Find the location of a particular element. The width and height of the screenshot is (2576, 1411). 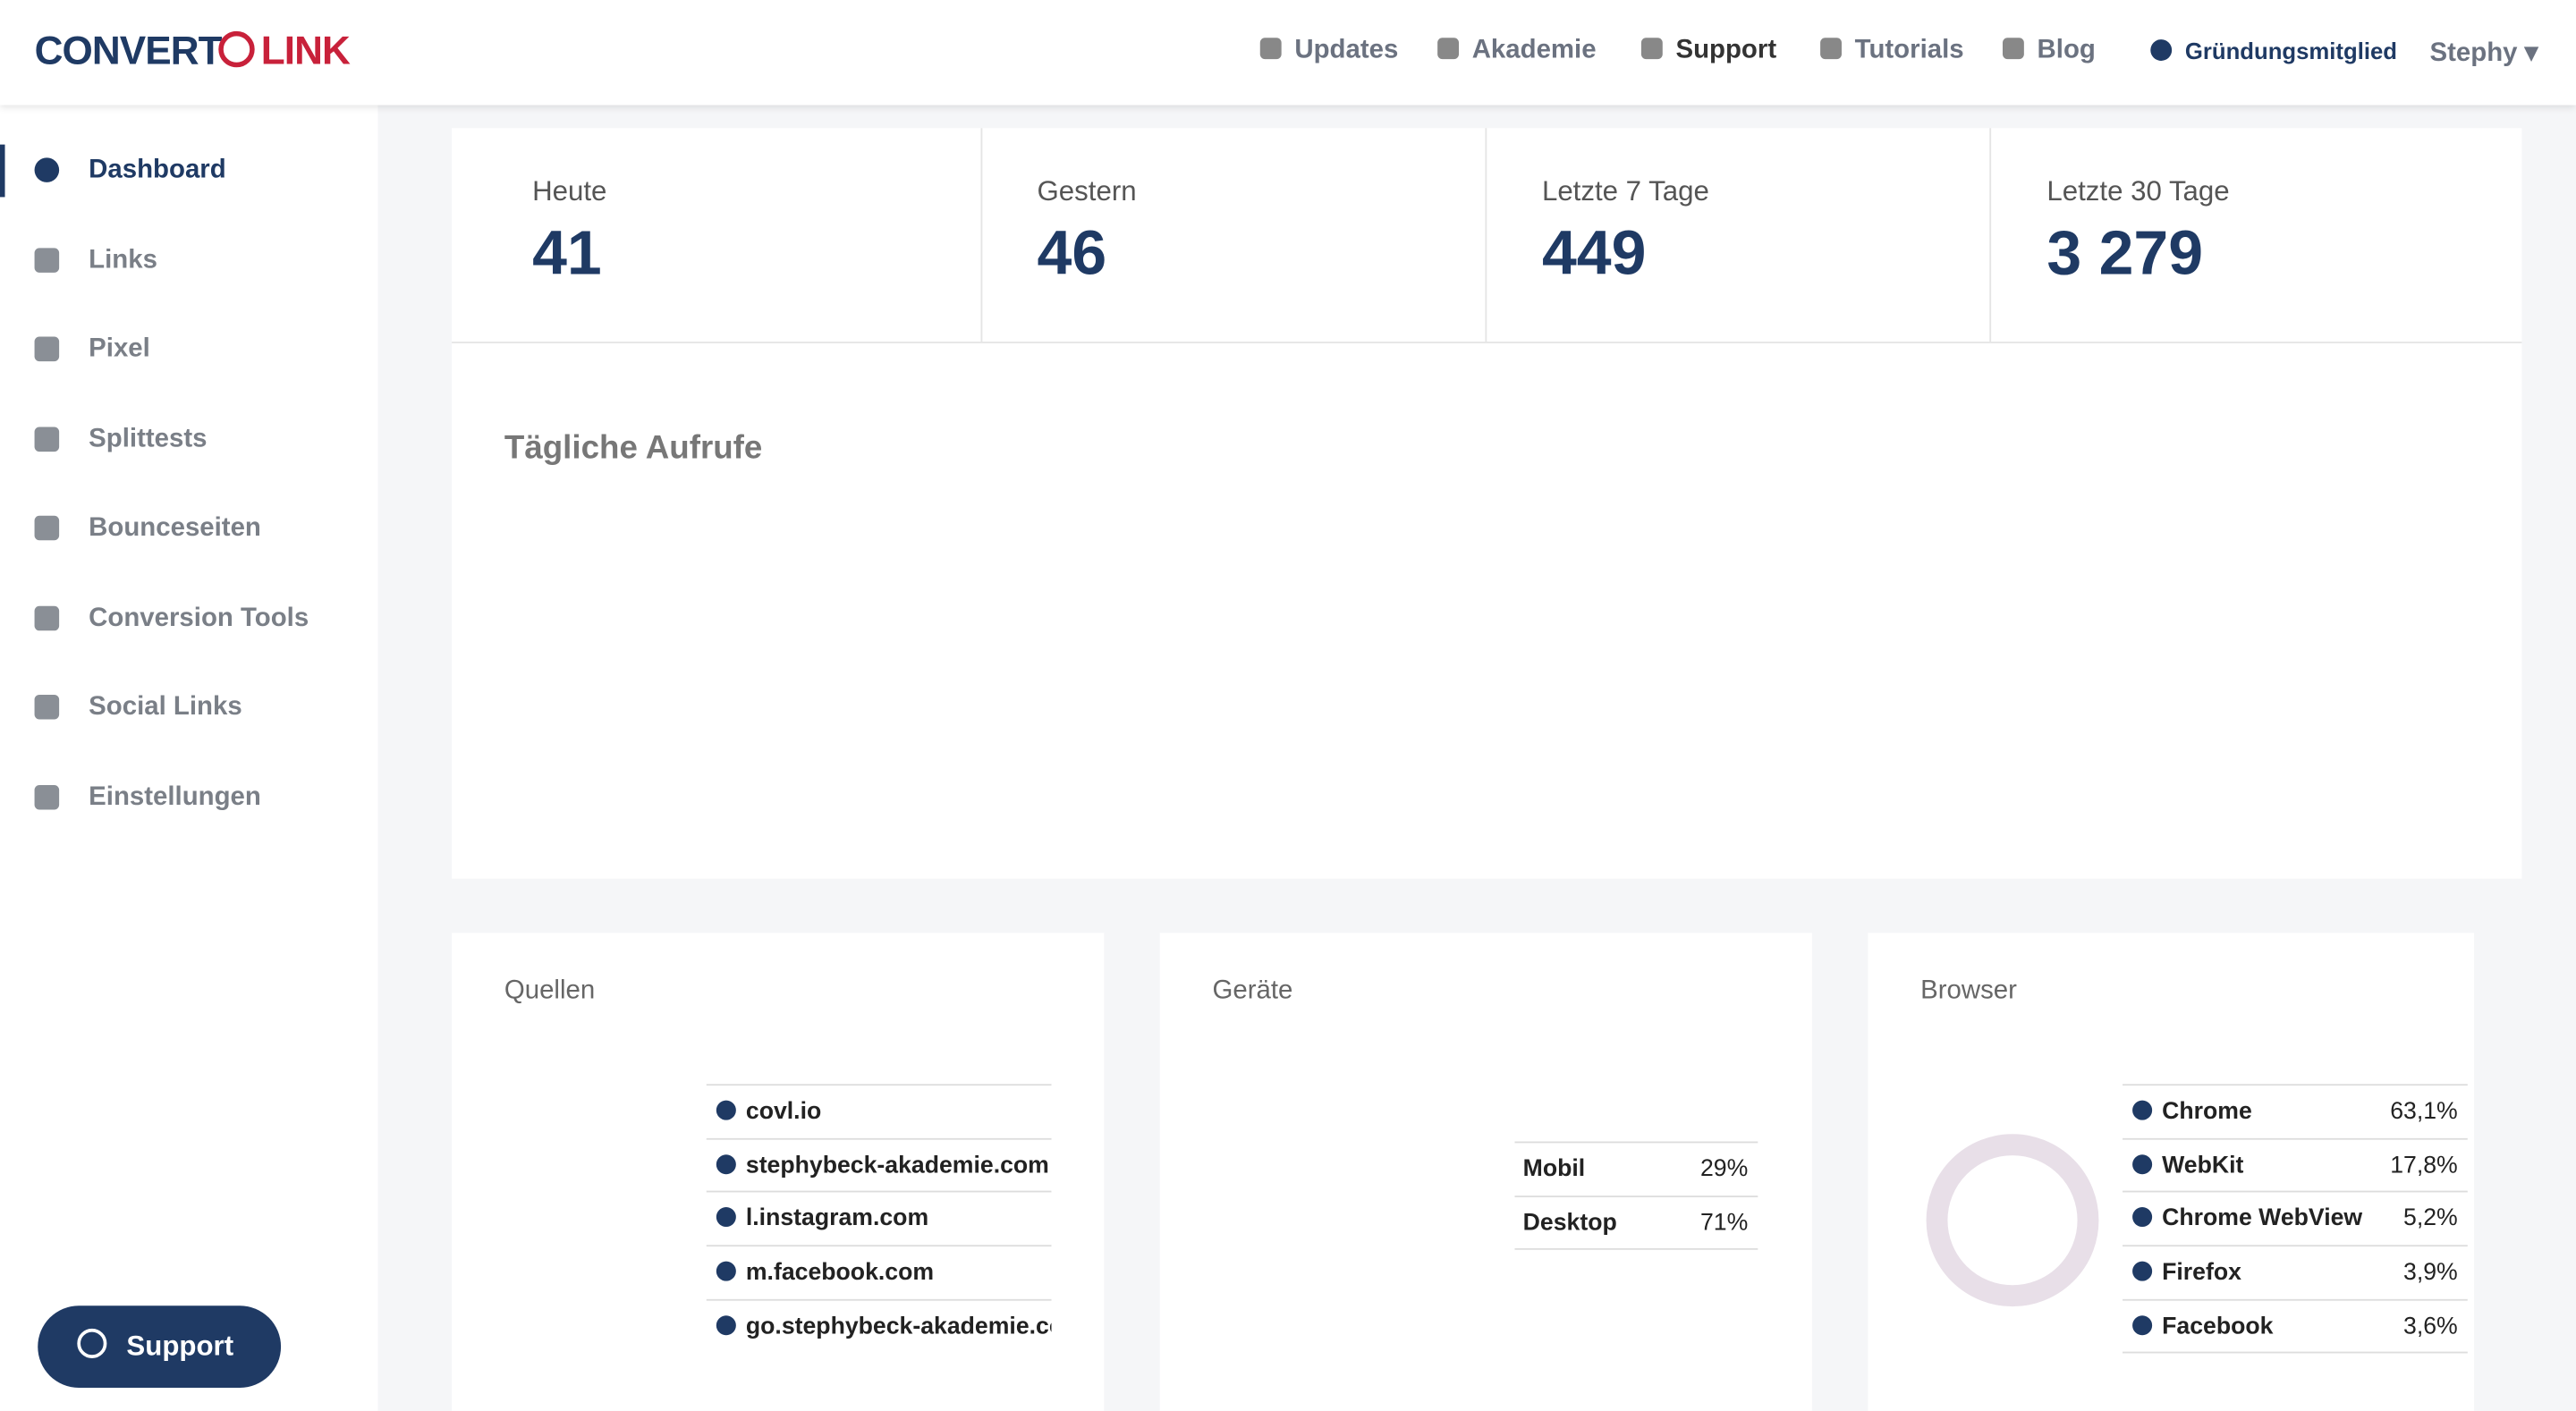

row-label: covl.io is located at coordinates (783, 1112).